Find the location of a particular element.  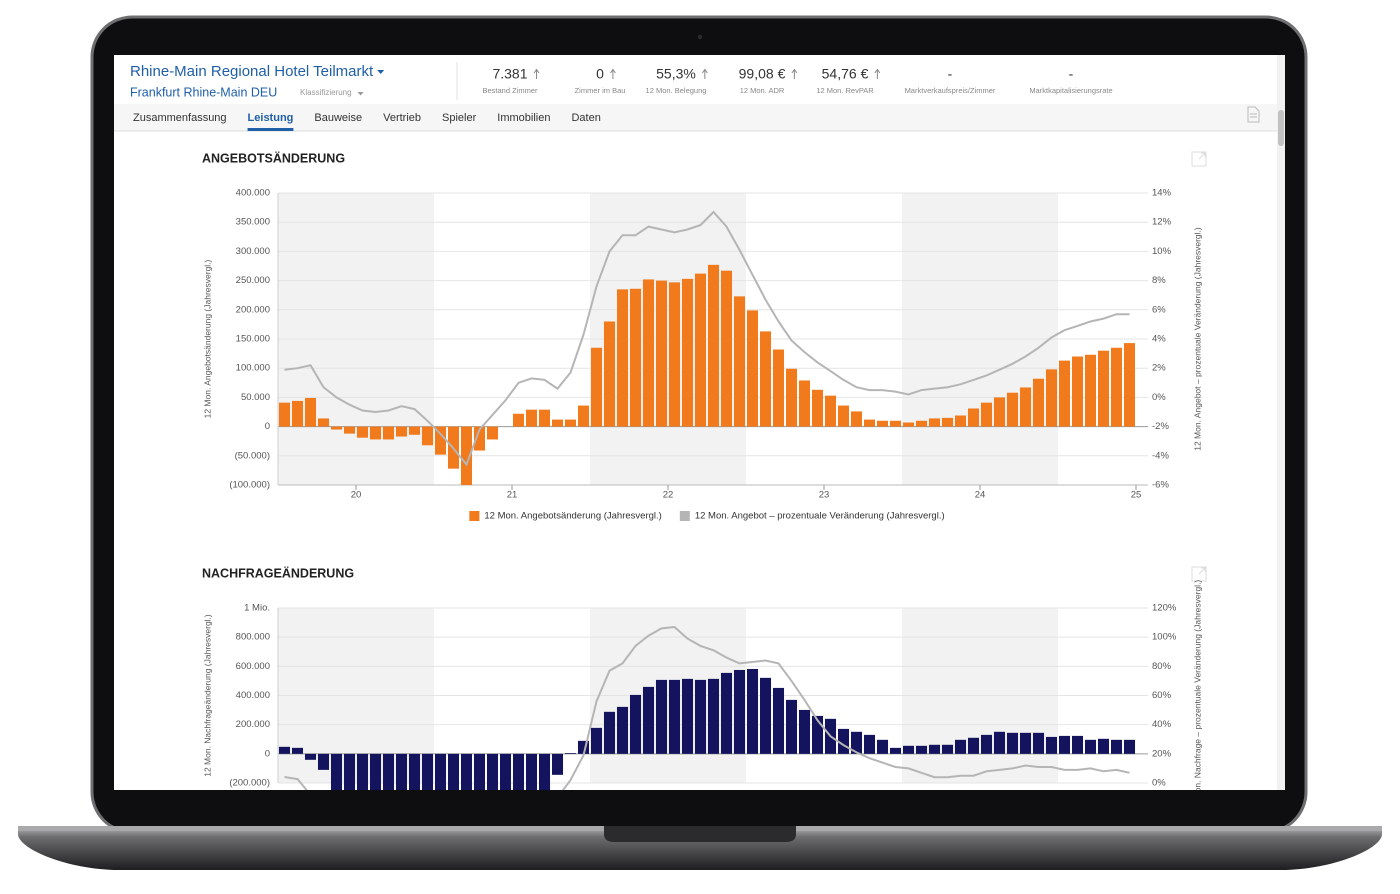

y-tick-label: (100.000) is located at coordinates (249, 485).